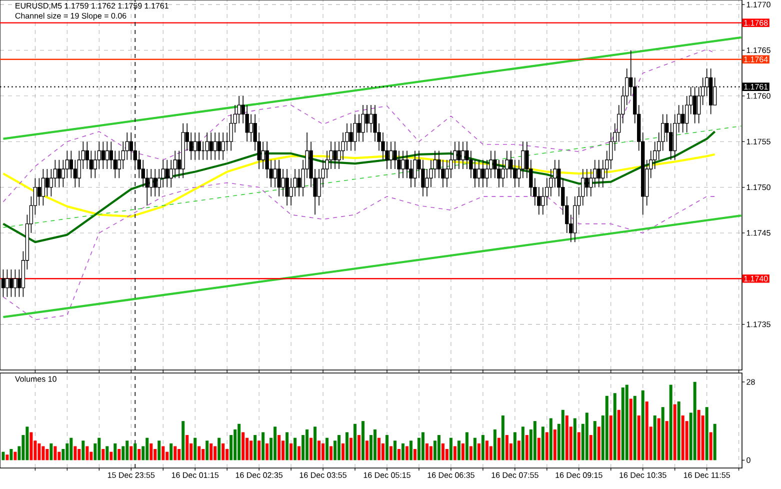 This screenshot has height=489, width=781. What do you see at coordinates (131, 475) in the screenshot?
I see `x-tick-label: 15 Dec 23:55` at bounding box center [131, 475].